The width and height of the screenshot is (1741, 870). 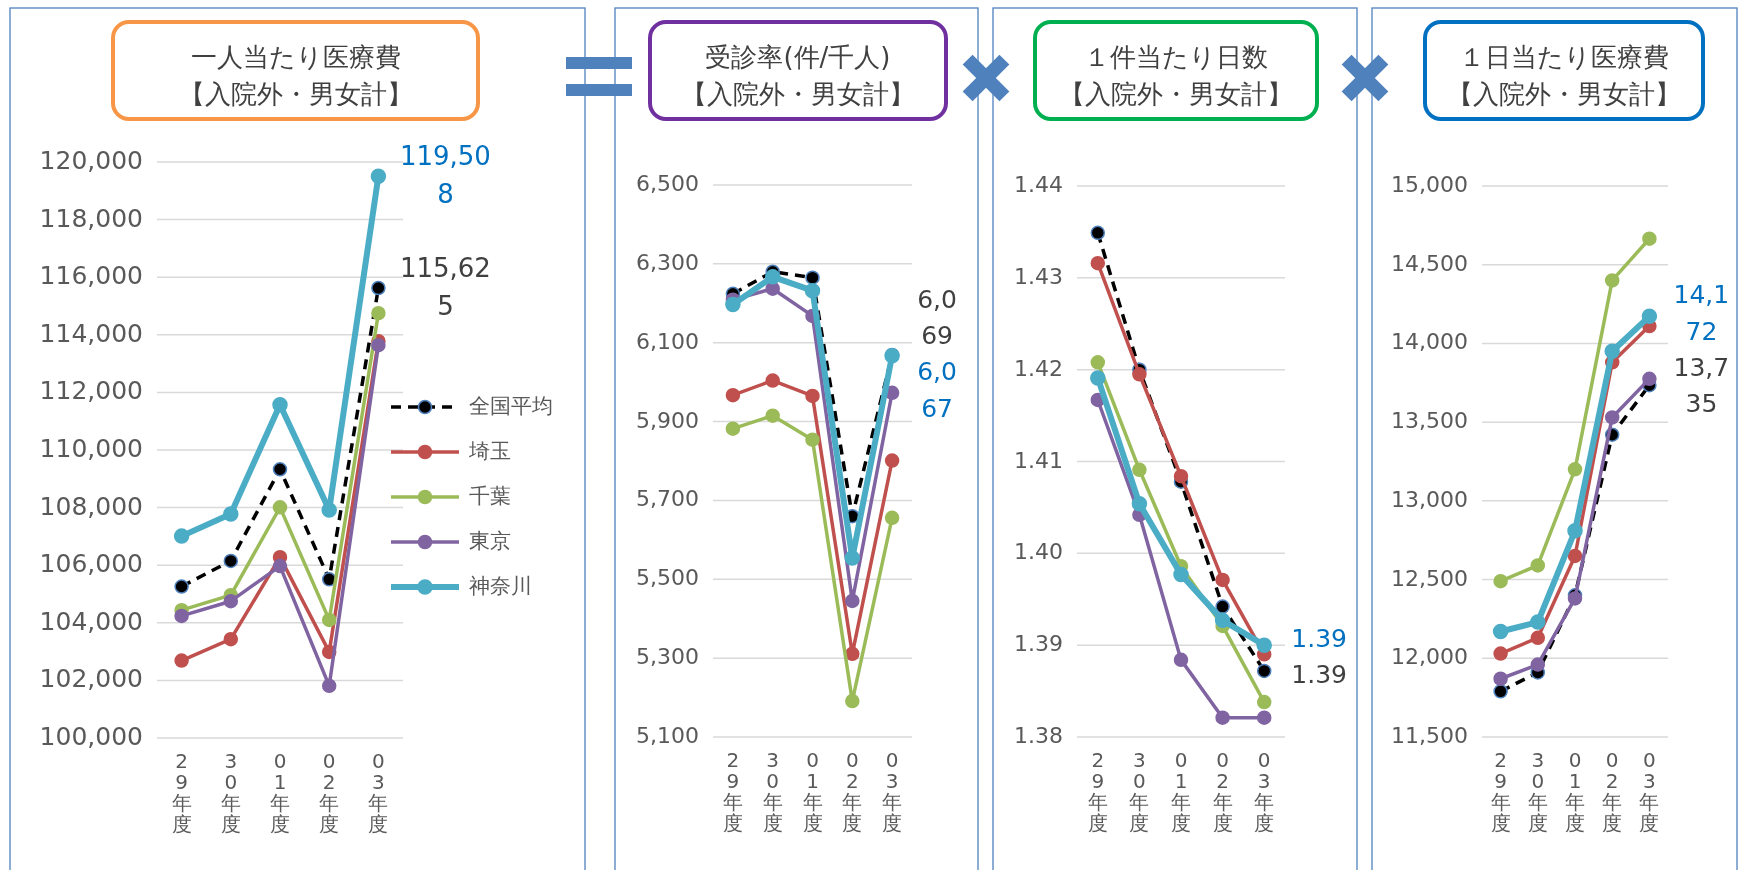 I want to click on y-tick-label: 1.44, so click(x=1038, y=184).